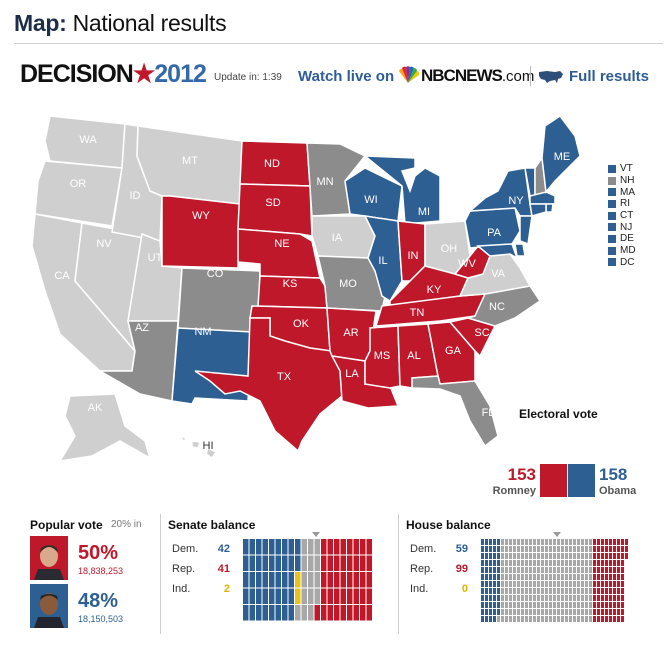  What do you see at coordinates (408, 75) in the screenshot?
I see `nbc-peacock-icon` at bounding box center [408, 75].